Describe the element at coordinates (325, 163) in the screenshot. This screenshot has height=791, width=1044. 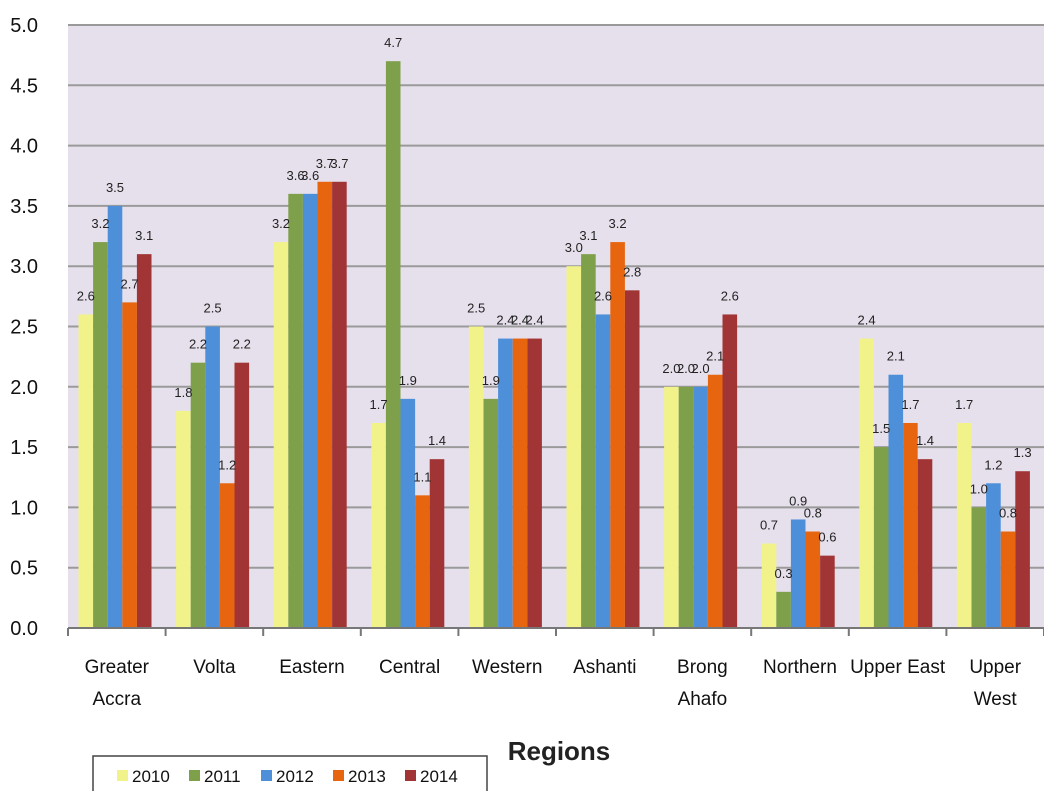
I see `data-label: 3.7` at that location.